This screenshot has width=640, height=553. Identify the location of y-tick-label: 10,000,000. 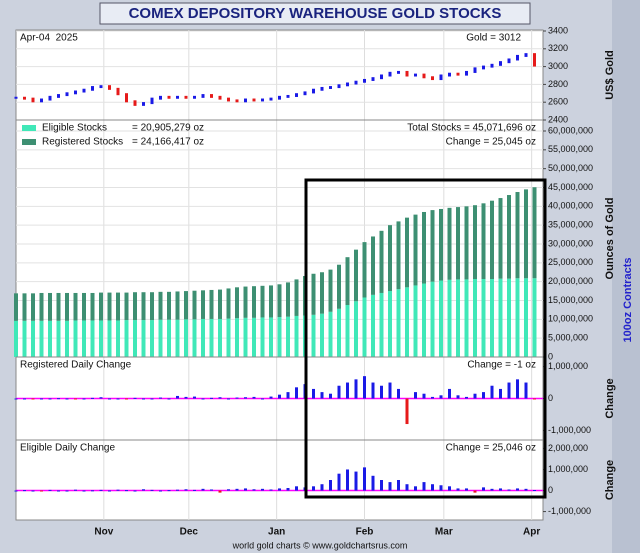
(570, 319).